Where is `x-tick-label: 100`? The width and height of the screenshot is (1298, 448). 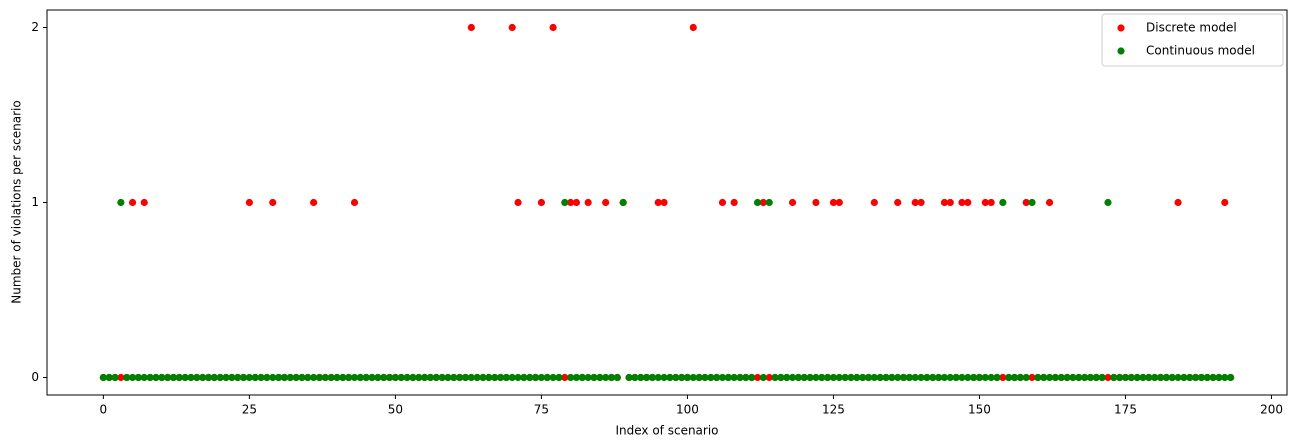
x-tick-label: 100 is located at coordinates (687, 410).